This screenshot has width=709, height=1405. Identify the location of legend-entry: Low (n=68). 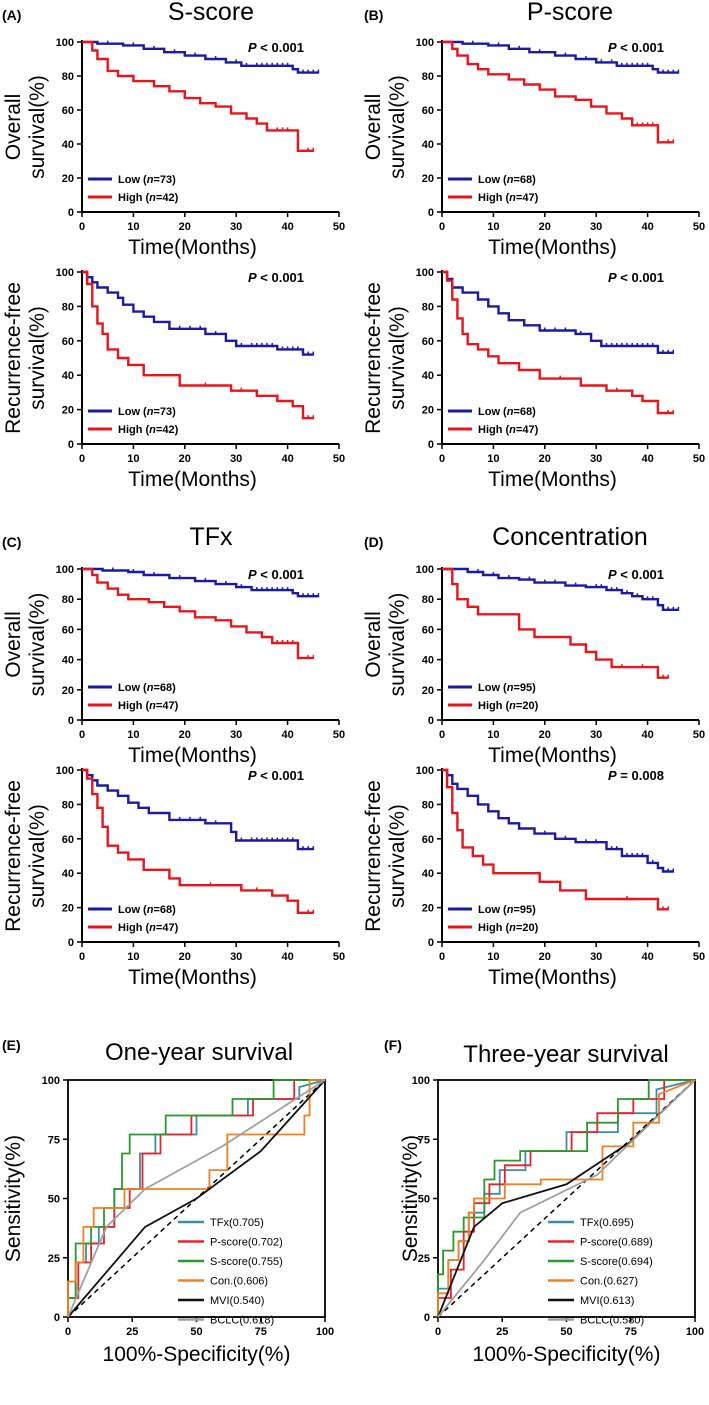
(147, 910).